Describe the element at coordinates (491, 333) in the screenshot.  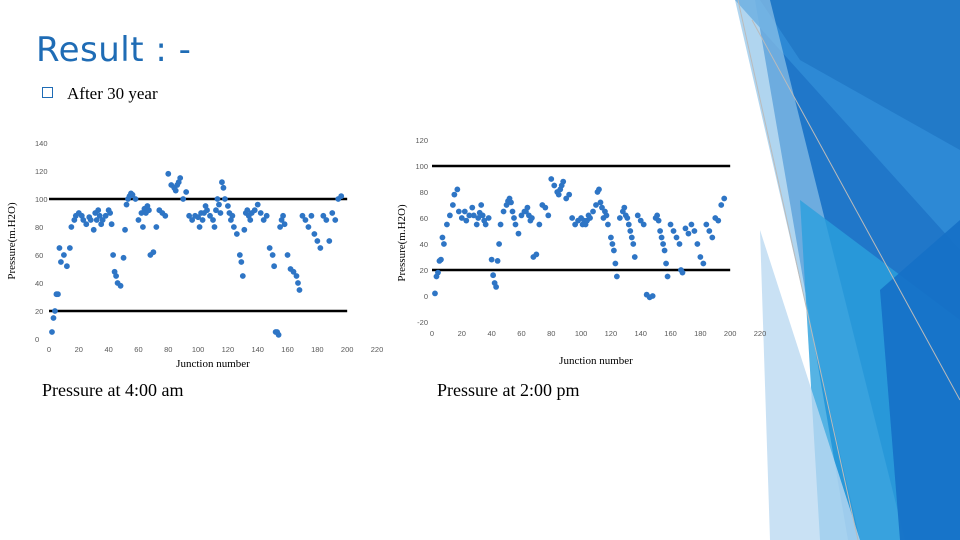
I see `x-tick-label: 40` at that location.